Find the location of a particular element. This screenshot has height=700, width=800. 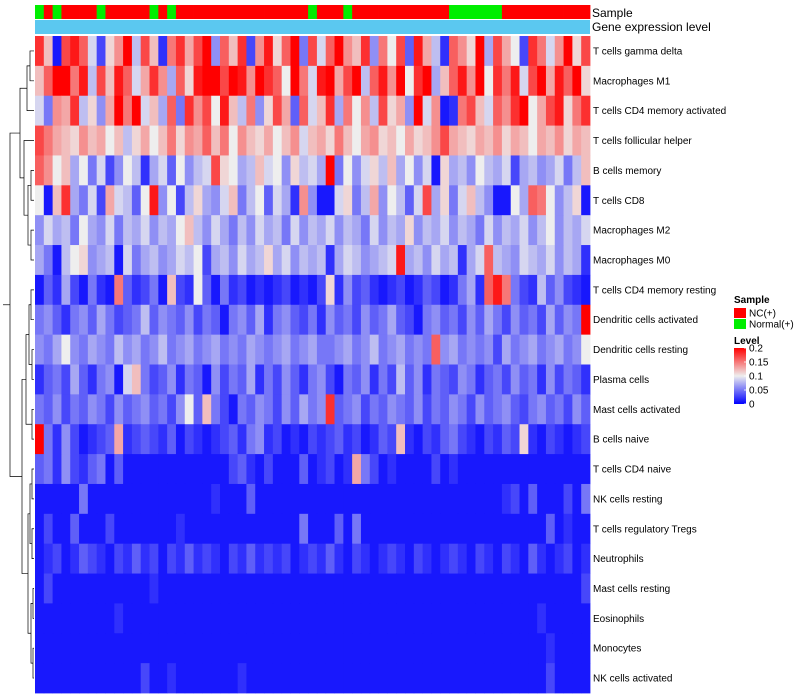

row-label: Mast cells activated is located at coordinates (636, 410).